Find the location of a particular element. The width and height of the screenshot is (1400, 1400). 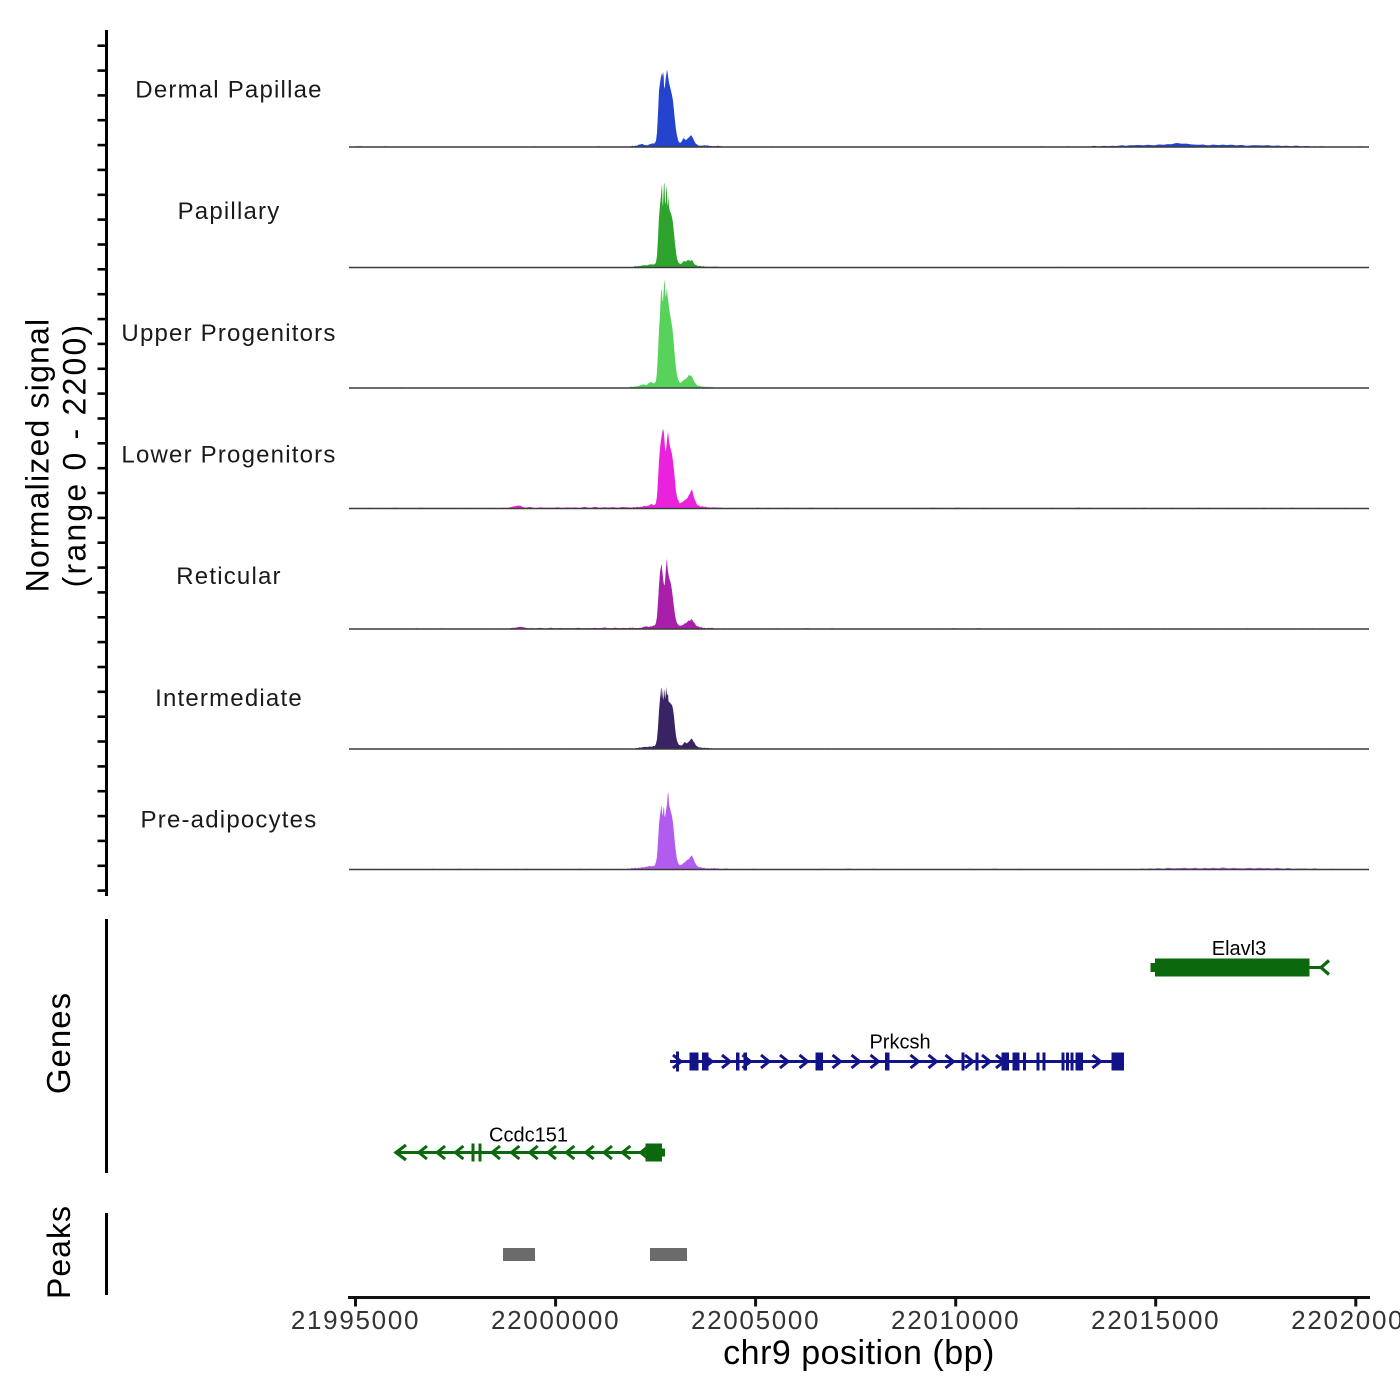

svg-text: Genes is located at coordinates (58, 1043).